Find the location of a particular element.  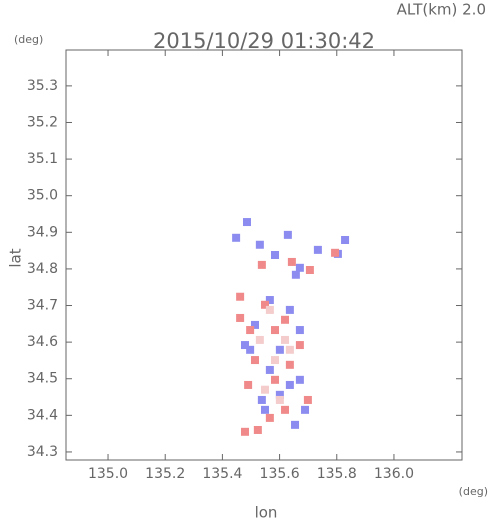

x-tick-label: 135.0 is located at coordinates (108, 474).